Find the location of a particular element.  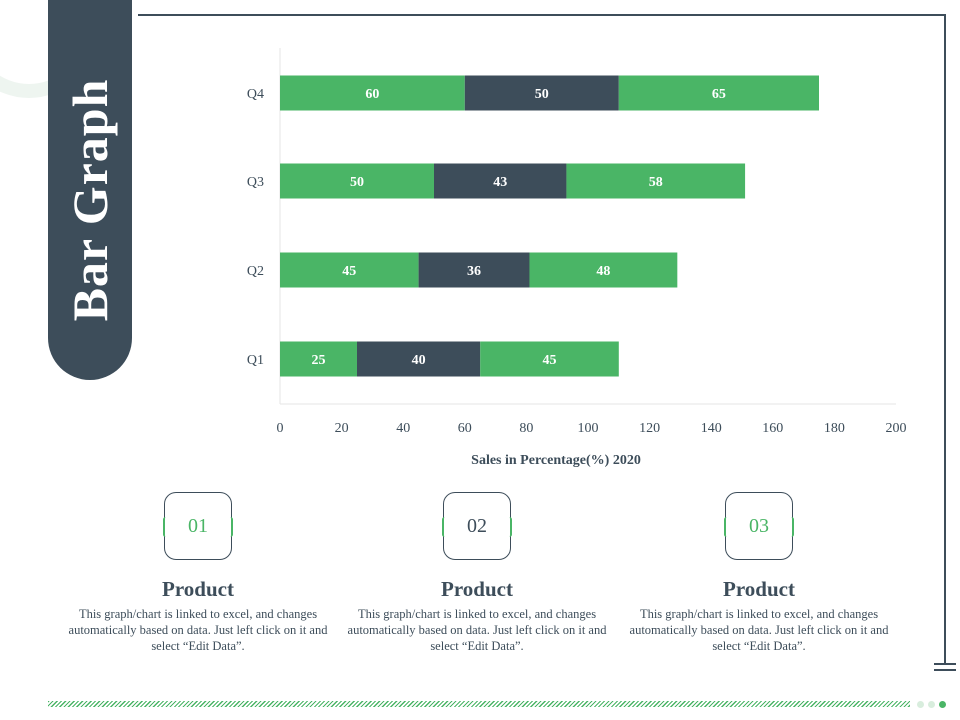

data-label: 60 is located at coordinates (372, 94).